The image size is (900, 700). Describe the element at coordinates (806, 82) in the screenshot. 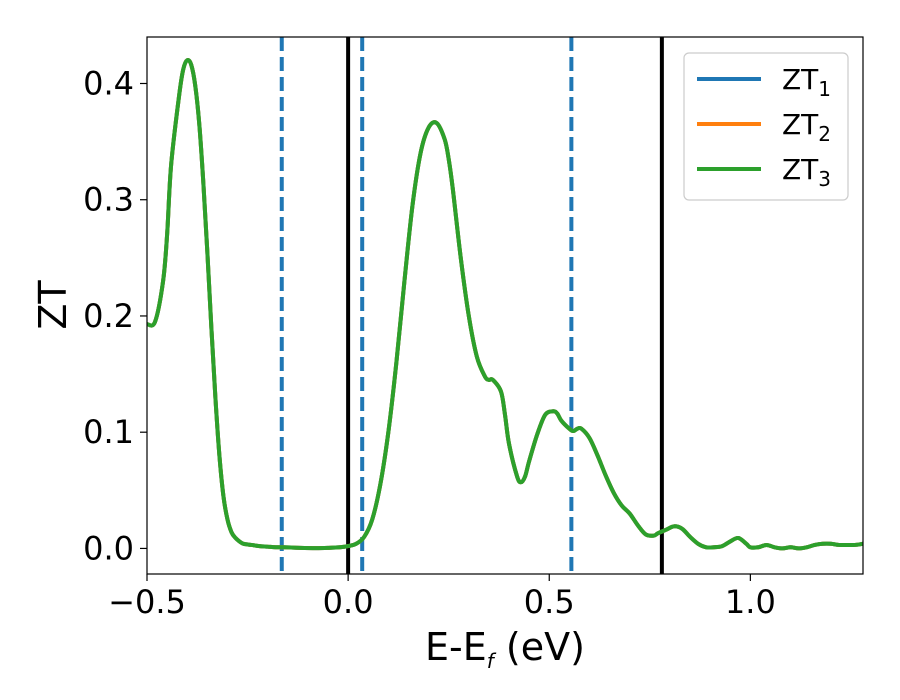

I see `legend-label: ZT1` at that location.